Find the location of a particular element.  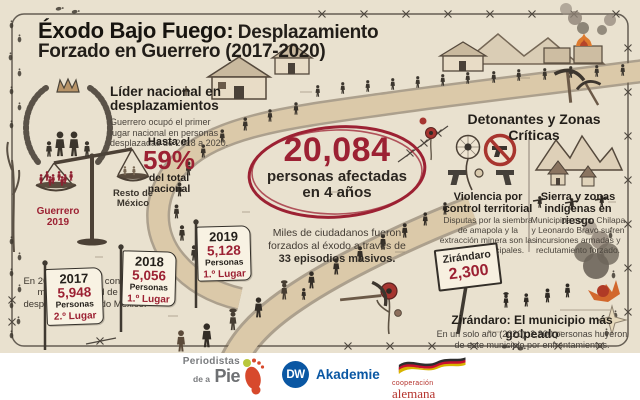

balance-scale-icon is located at coordinates (92, 196).